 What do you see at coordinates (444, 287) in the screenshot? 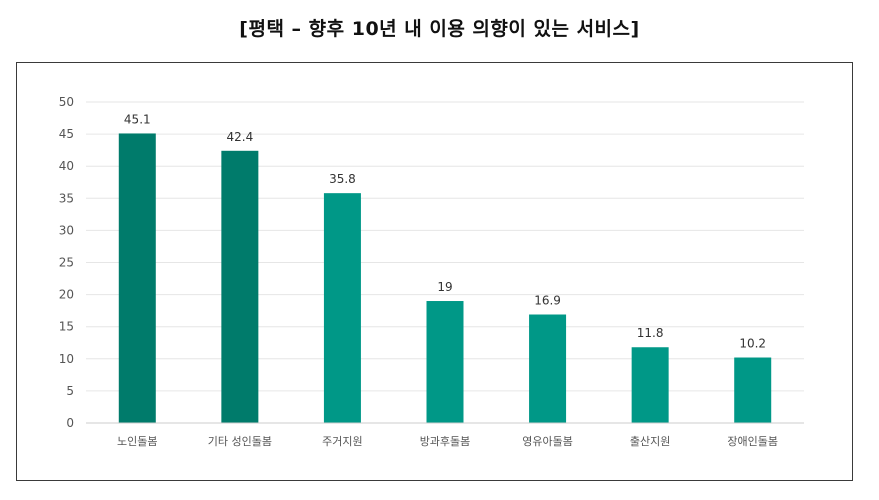
I see `data-label: 19` at bounding box center [444, 287].